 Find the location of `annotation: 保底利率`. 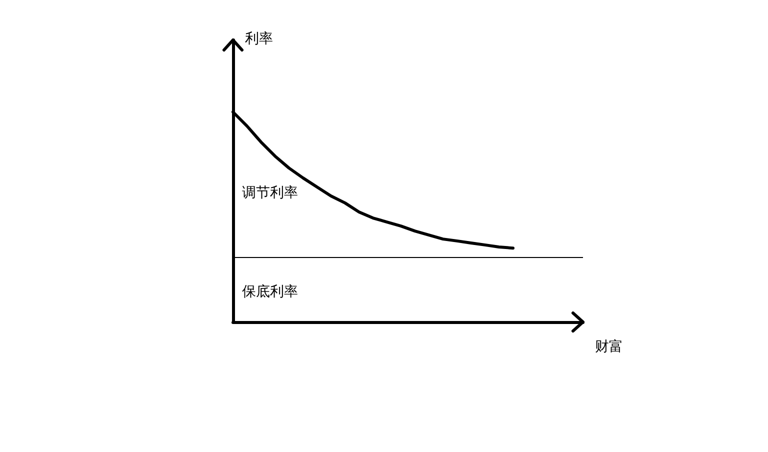

annotation: 保底利率 is located at coordinates (270, 292).